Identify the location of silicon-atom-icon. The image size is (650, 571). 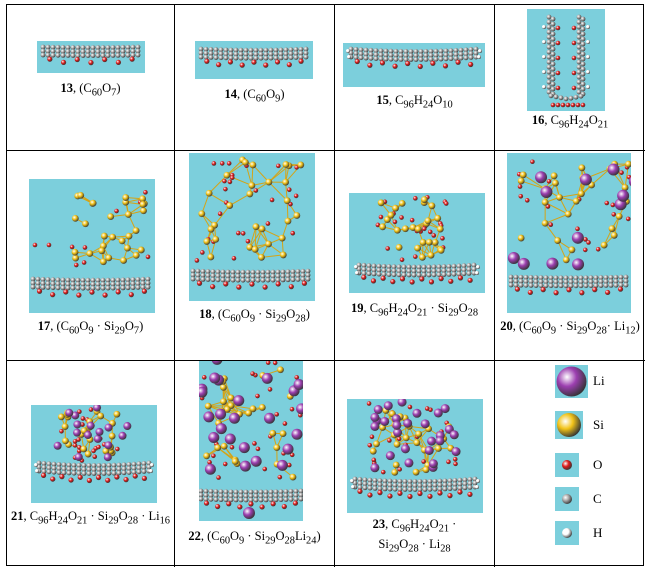
(569, 425).